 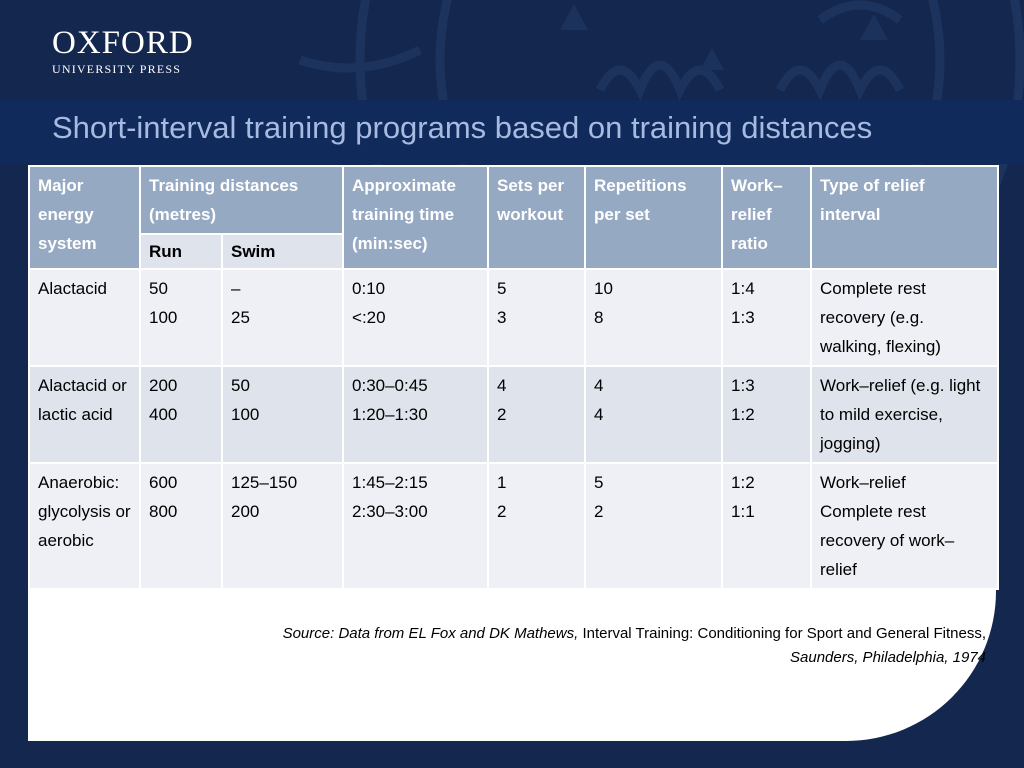 What do you see at coordinates (654, 317) in the screenshot?
I see `cell-reps: 10 8` at bounding box center [654, 317].